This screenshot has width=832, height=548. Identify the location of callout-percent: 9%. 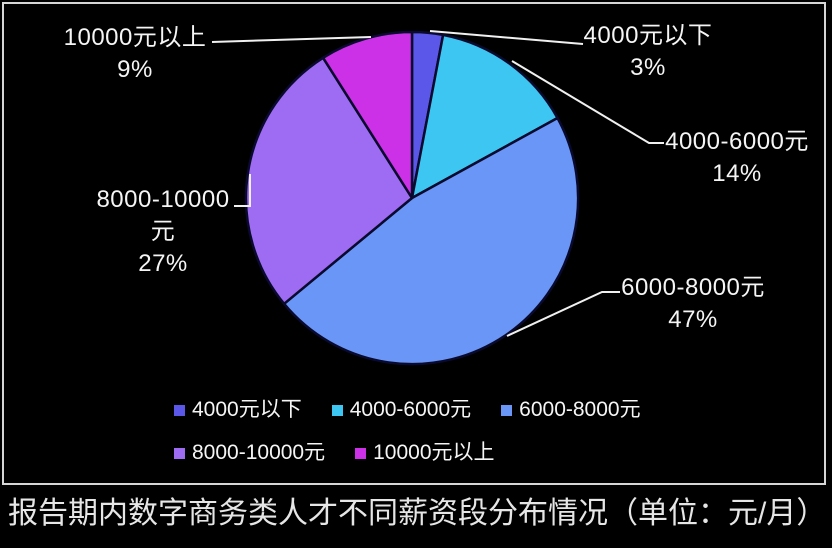
(135, 69).